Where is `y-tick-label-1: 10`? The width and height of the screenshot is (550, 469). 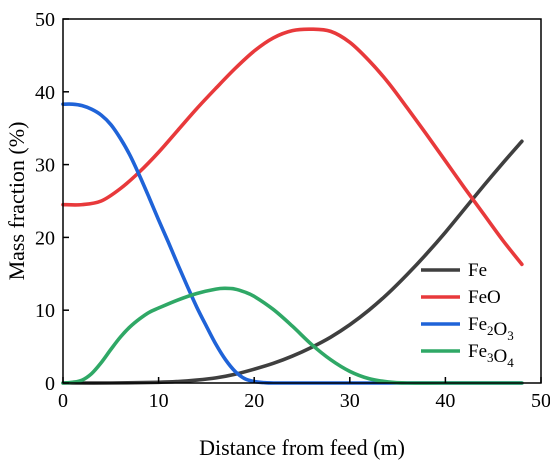
y-tick-label-1: 10 is located at coordinates (45, 311).